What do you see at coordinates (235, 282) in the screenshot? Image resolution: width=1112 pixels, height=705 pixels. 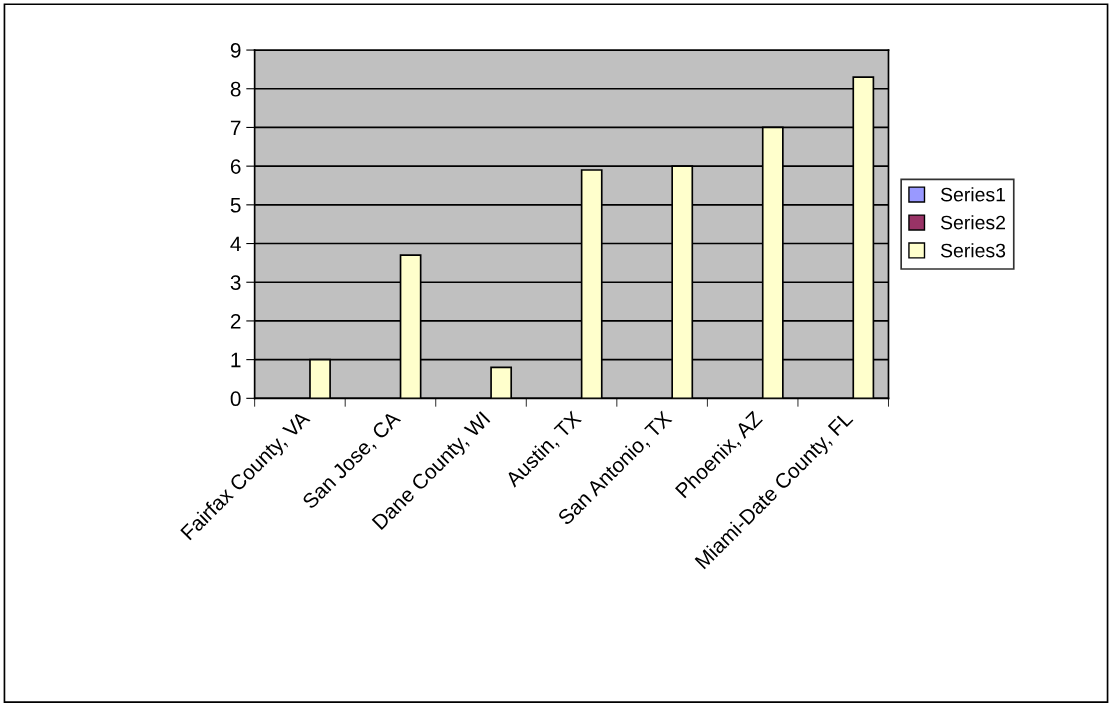 I see `y-tick-label: 3` at bounding box center [235, 282].